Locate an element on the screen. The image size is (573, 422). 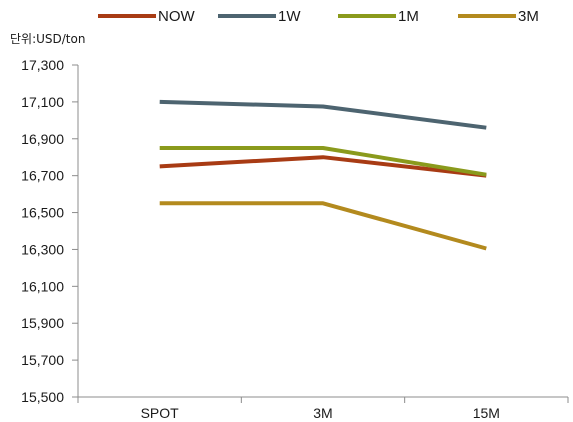
unit-label: 단위:USD/ton is located at coordinates (47, 39).